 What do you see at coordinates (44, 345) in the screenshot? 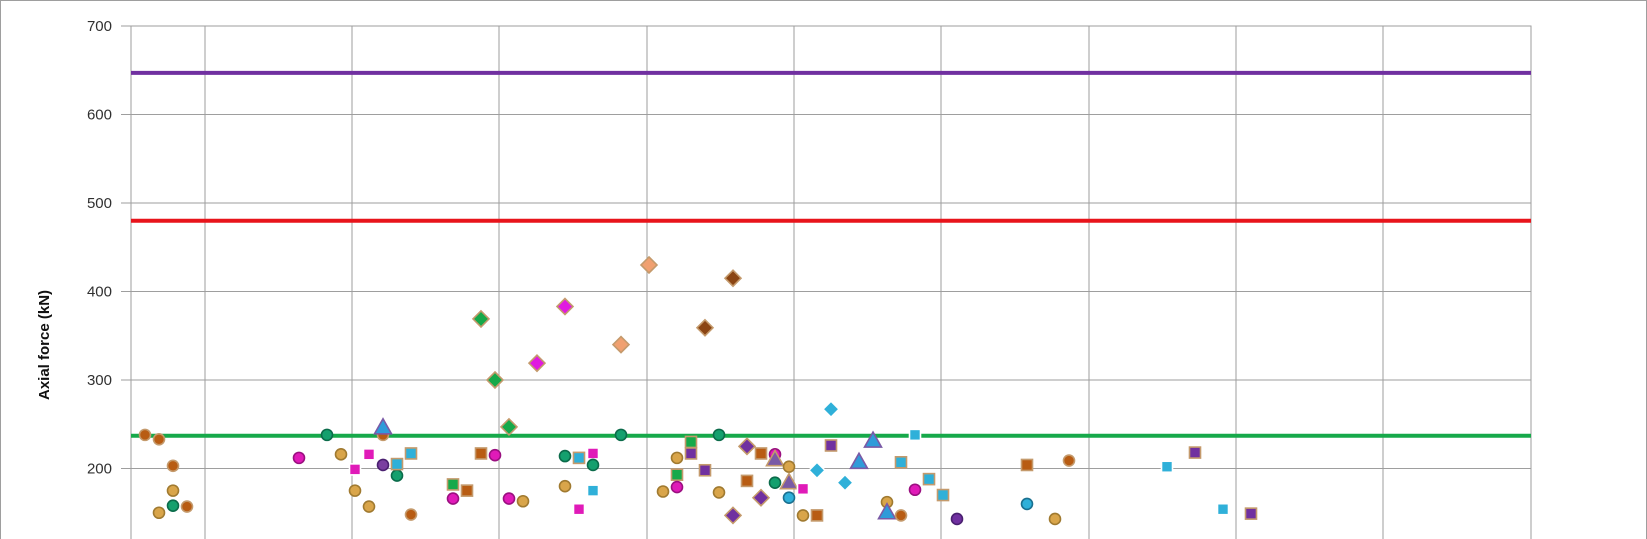
I see `y-axis-label: Axial force (kN)` at bounding box center [44, 345].